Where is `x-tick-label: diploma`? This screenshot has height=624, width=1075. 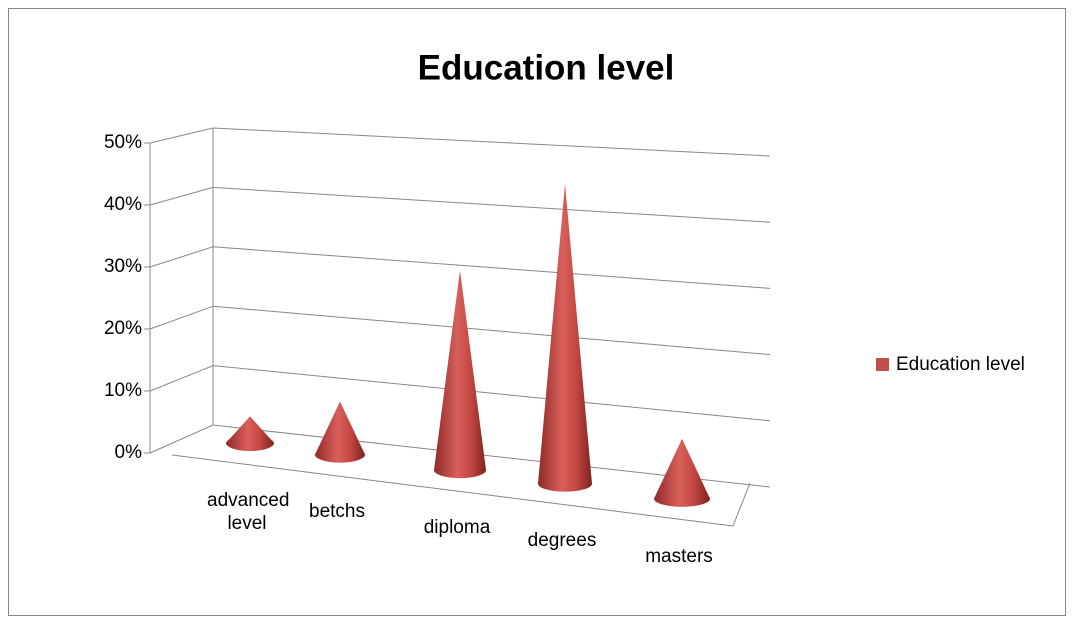
x-tick-label: diploma is located at coordinates (457, 527).